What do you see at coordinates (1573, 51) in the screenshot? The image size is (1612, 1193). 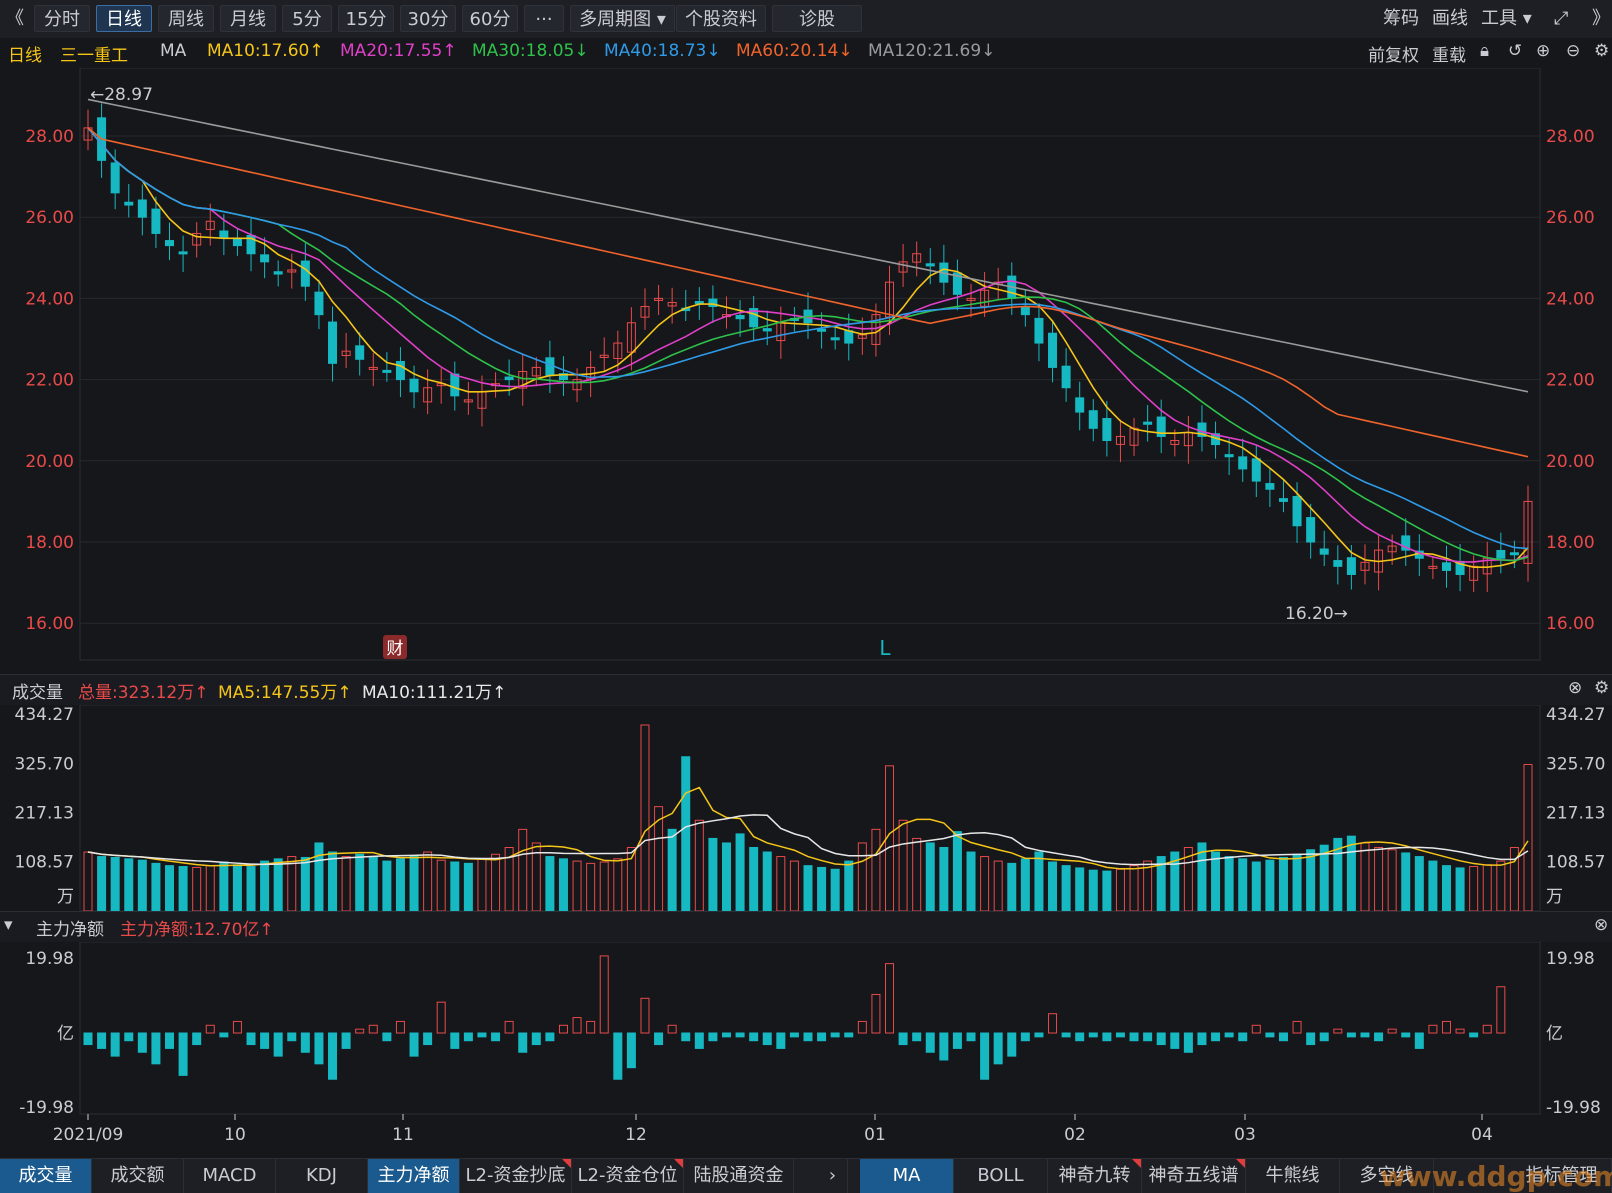 I see `zoom-out-icon: ⊖` at bounding box center [1573, 51].